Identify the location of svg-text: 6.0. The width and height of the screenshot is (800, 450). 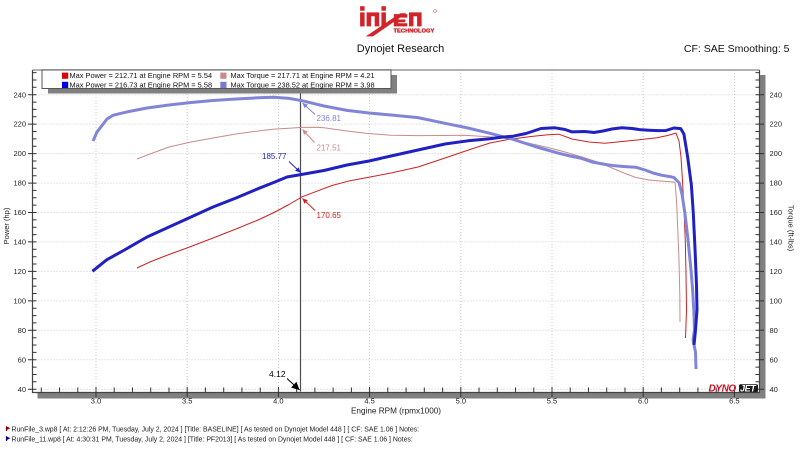
(643, 401).